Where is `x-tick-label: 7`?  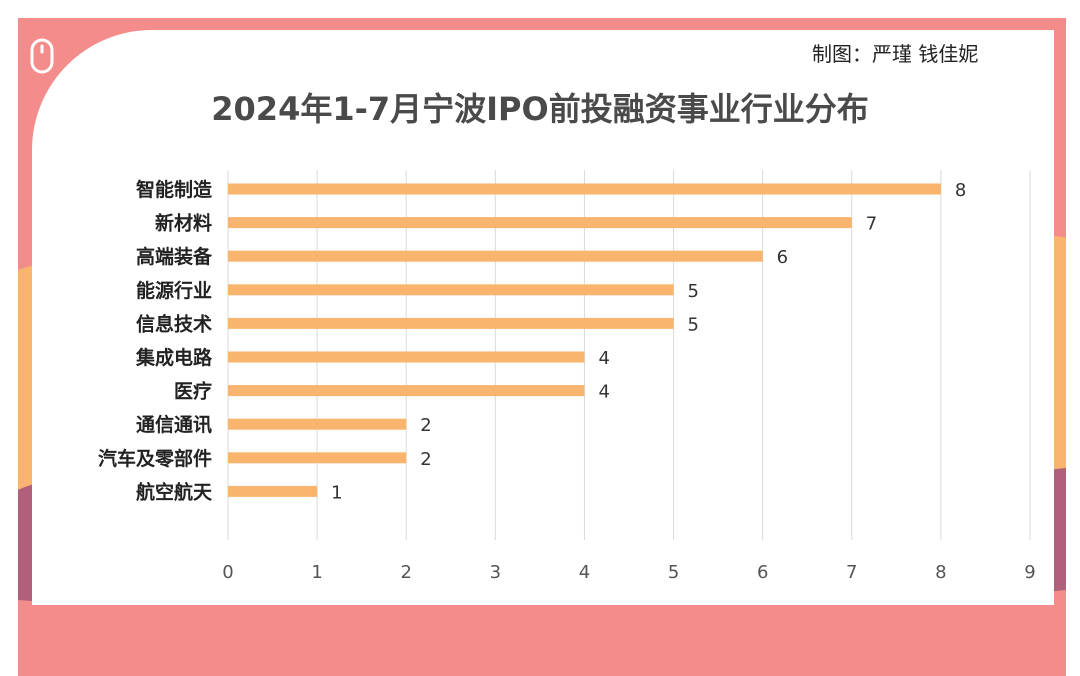
x-tick-label: 7 is located at coordinates (851, 572).